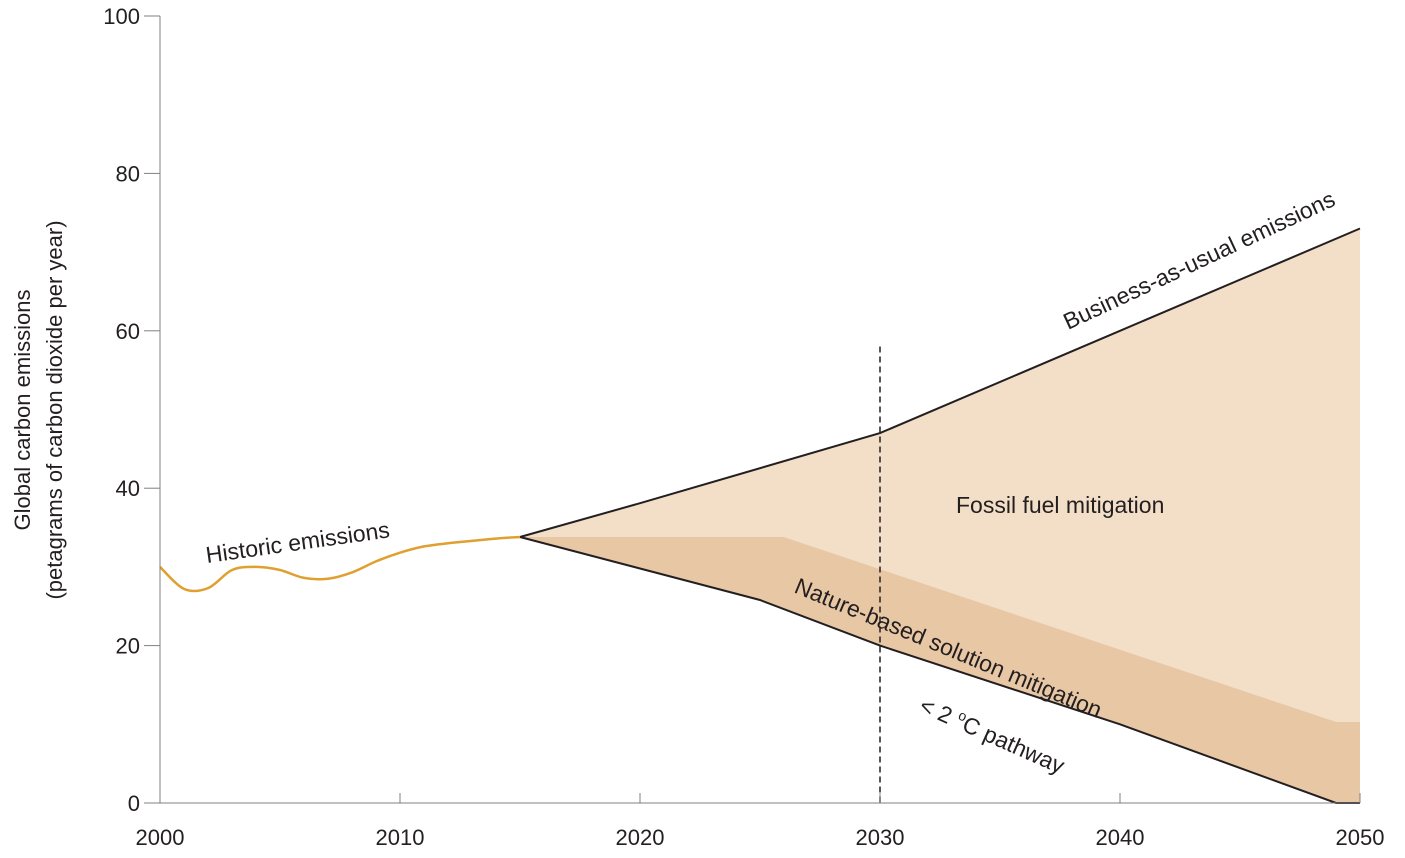 The image size is (1405, 858). I want to click on y-tick-label-0: 0, so click(134, 803).